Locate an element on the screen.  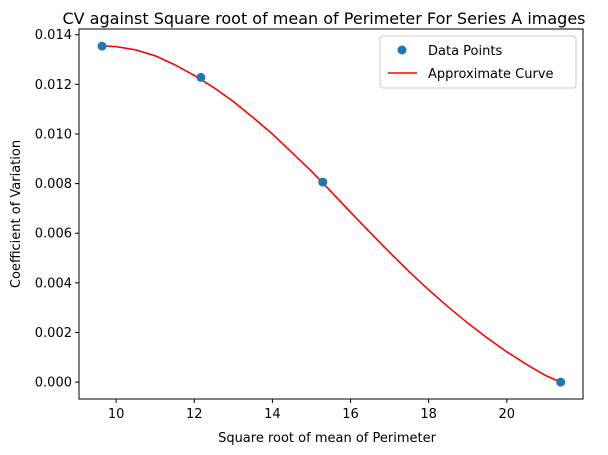
y-tick-label: 0.000 is located at coordinates (53, 383).